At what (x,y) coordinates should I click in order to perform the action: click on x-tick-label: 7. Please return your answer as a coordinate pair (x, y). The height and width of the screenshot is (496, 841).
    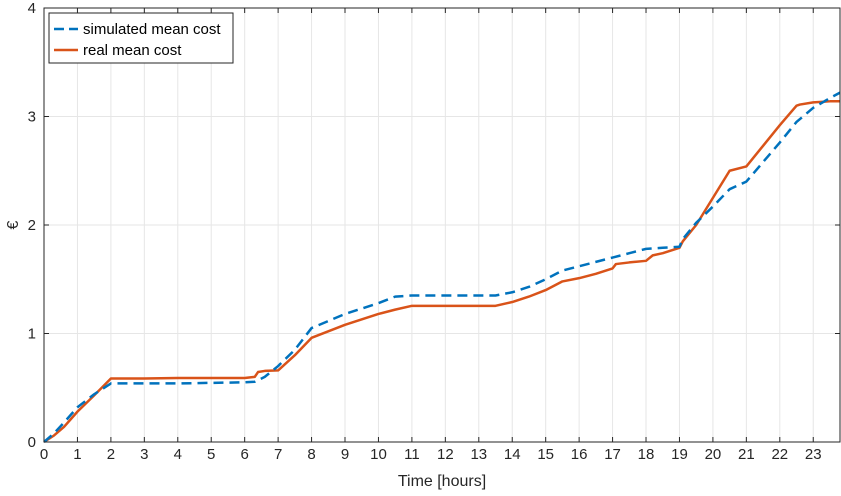
    Looking at the image, I should click on (278, 454).